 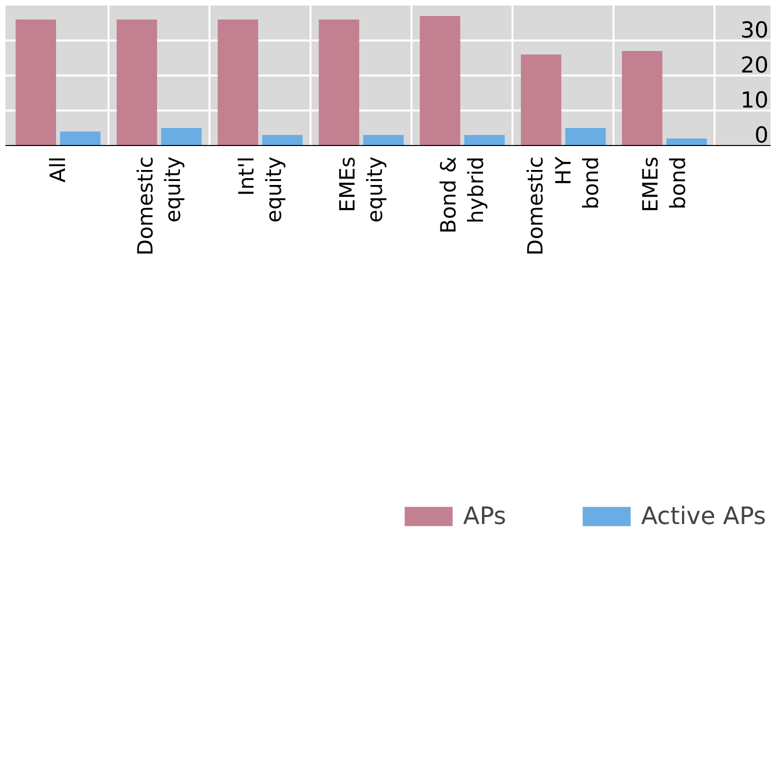 I want to click on y-tick-label: 10, so click(x=754, y=101).